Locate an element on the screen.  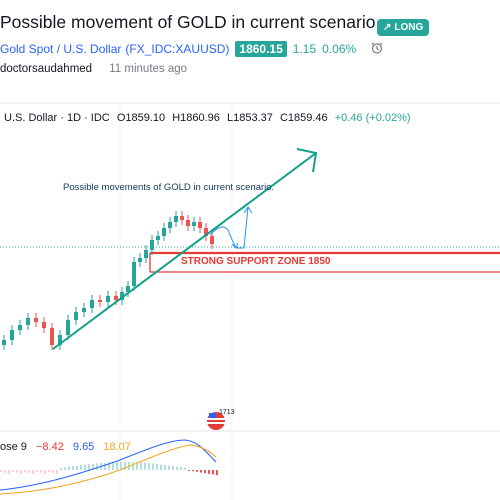
trendline-arrowhead is located at coordinates (307, 160).